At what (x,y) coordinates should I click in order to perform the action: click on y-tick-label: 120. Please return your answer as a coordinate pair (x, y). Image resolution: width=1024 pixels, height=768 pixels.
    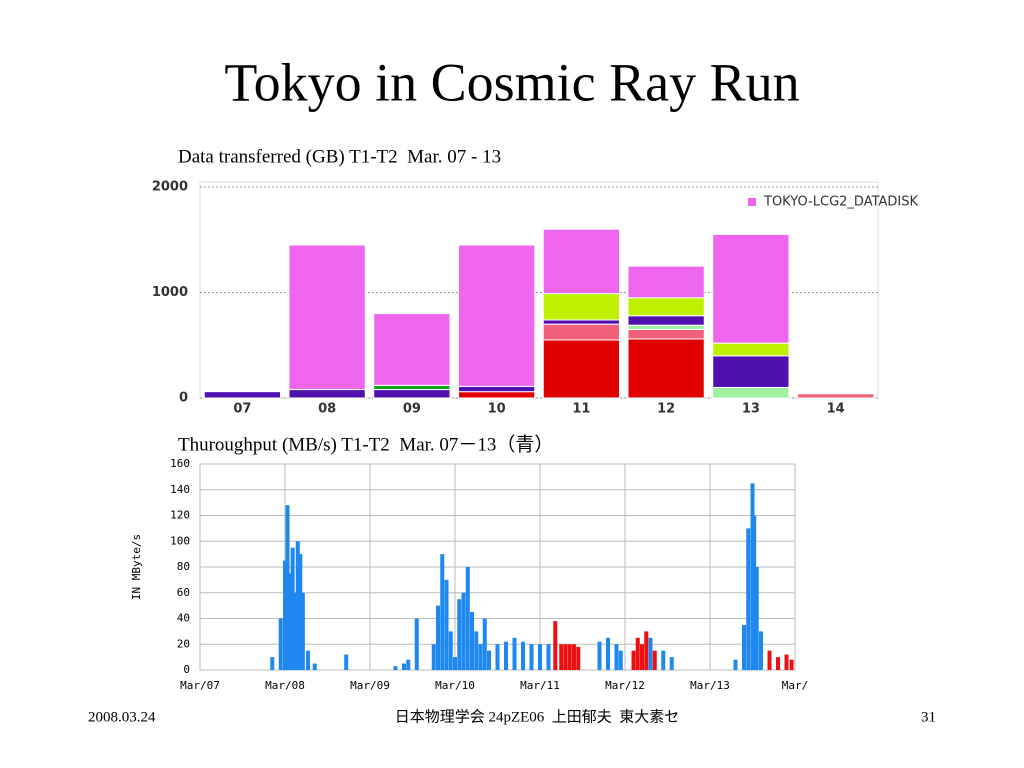
    Looking at the image, I should click on (180, 515).